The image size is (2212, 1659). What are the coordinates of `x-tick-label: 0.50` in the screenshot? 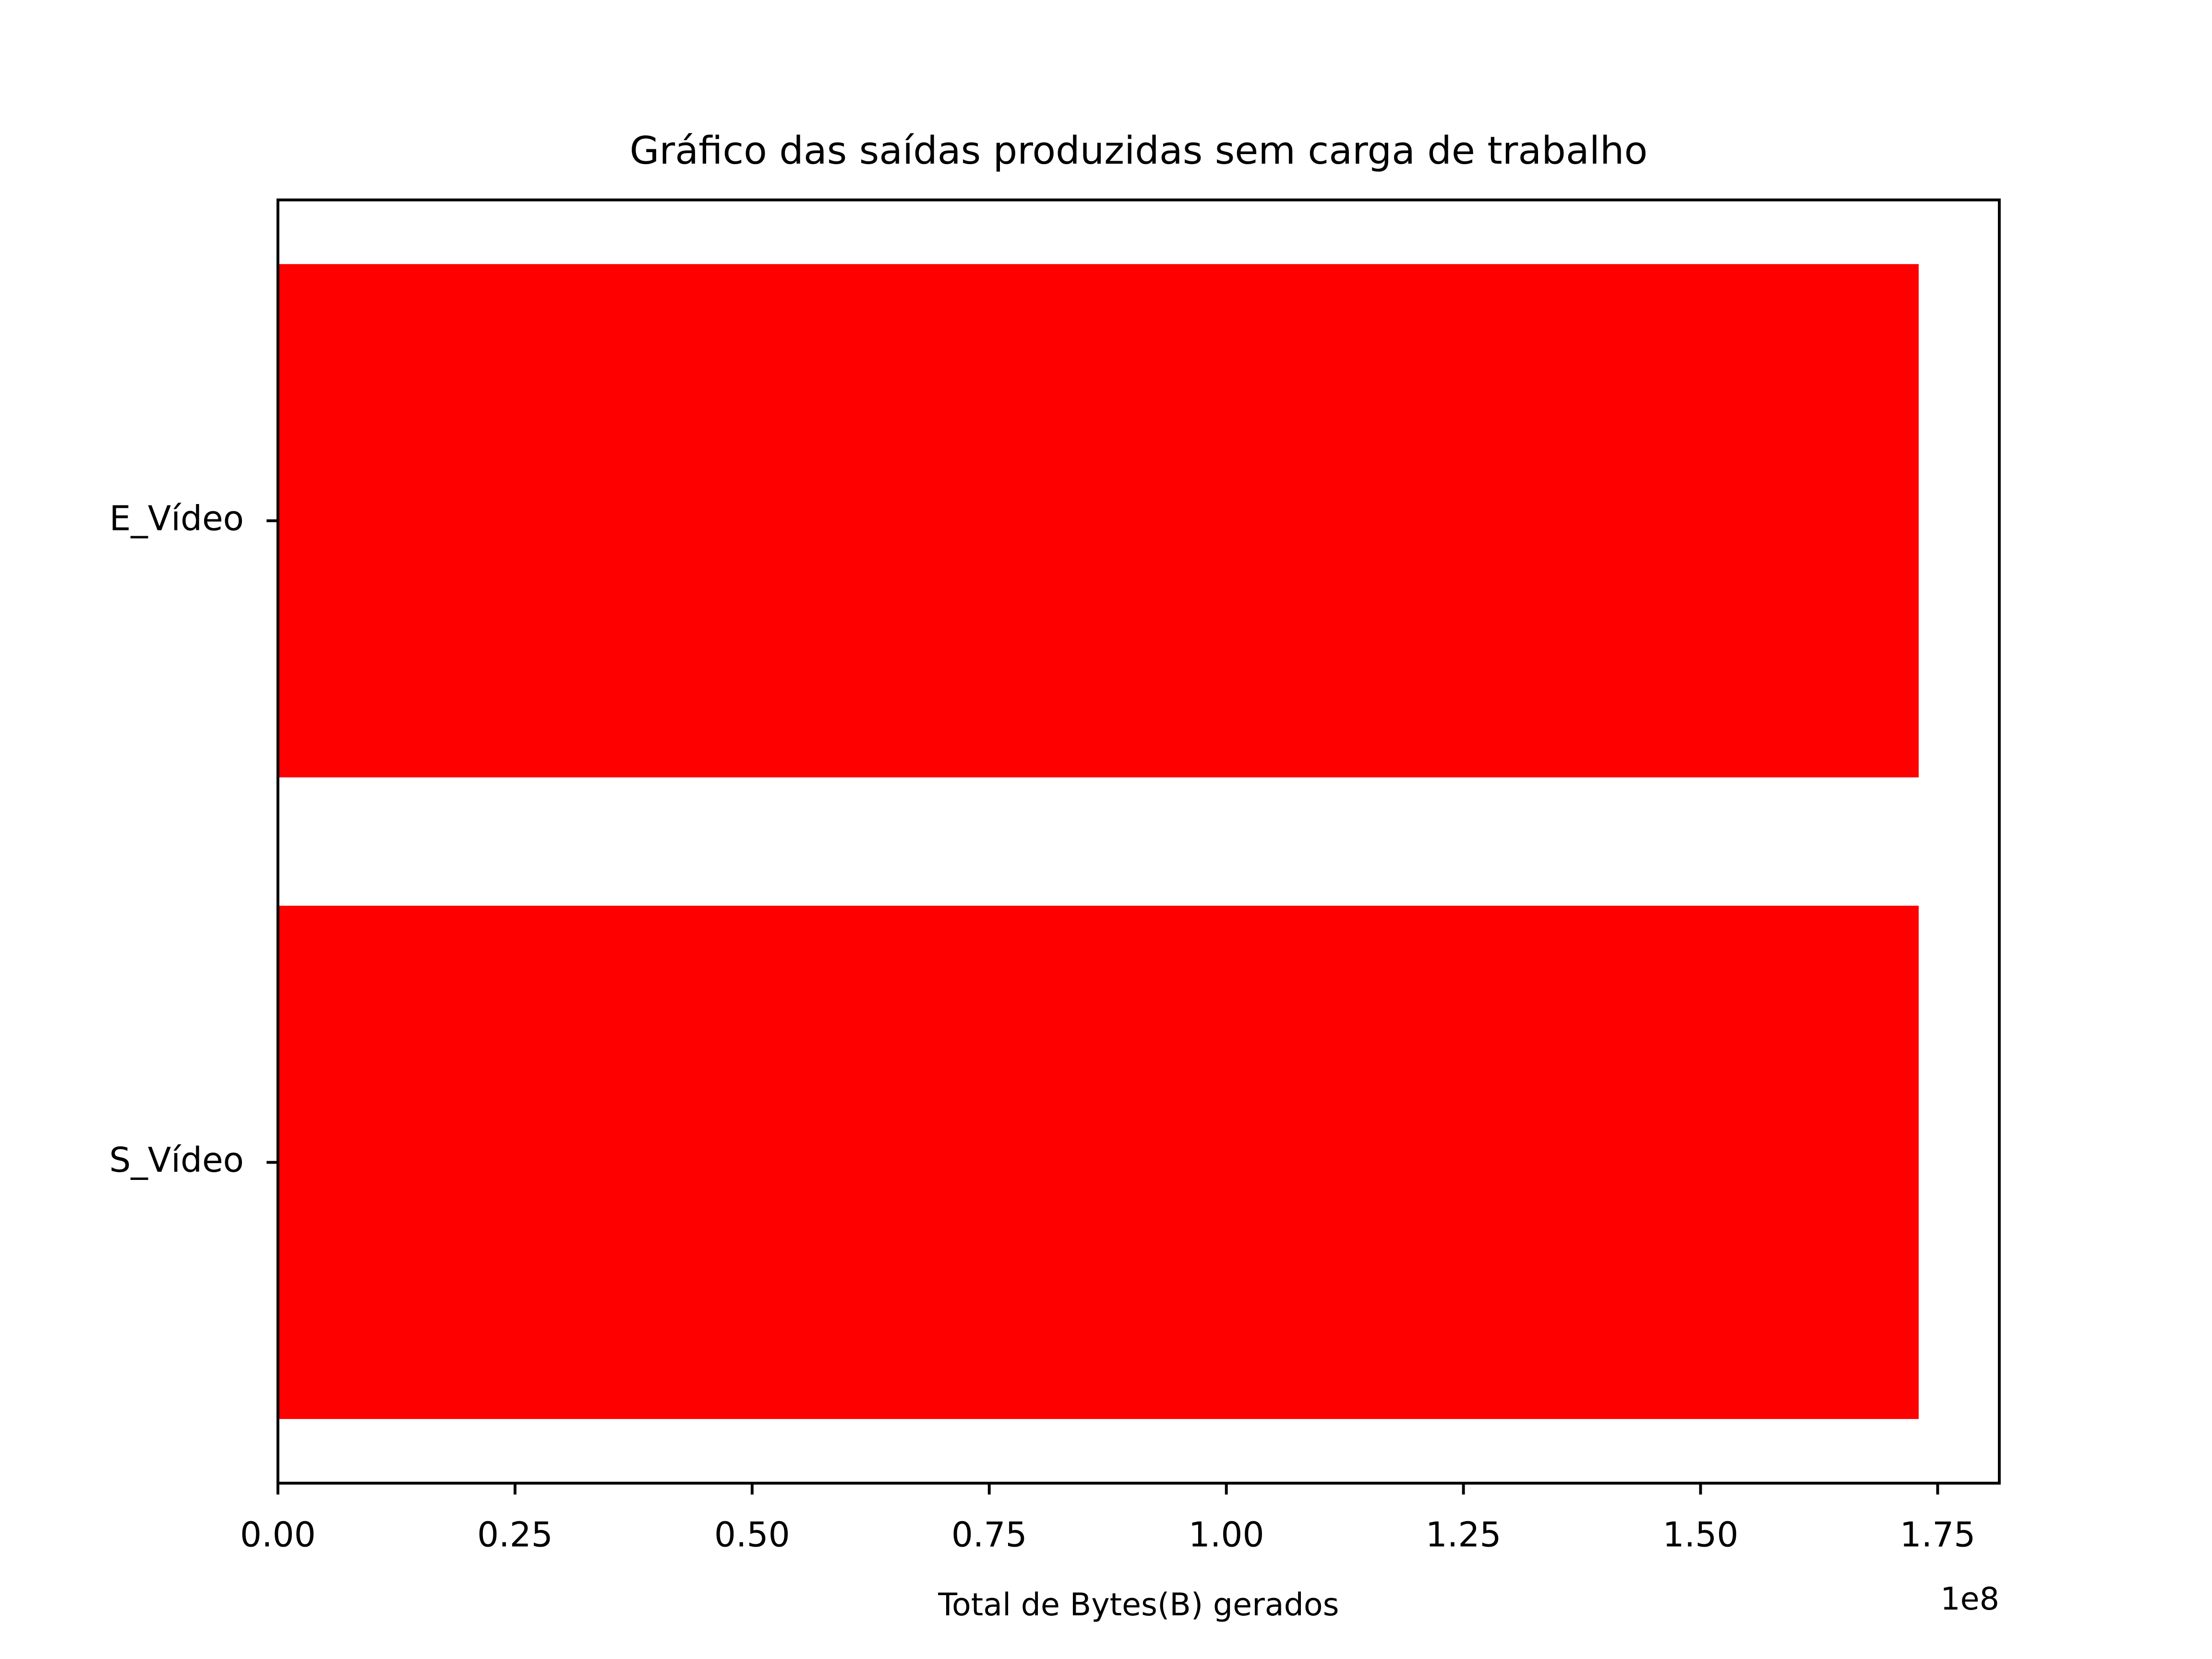 It's located at (752, 1535).